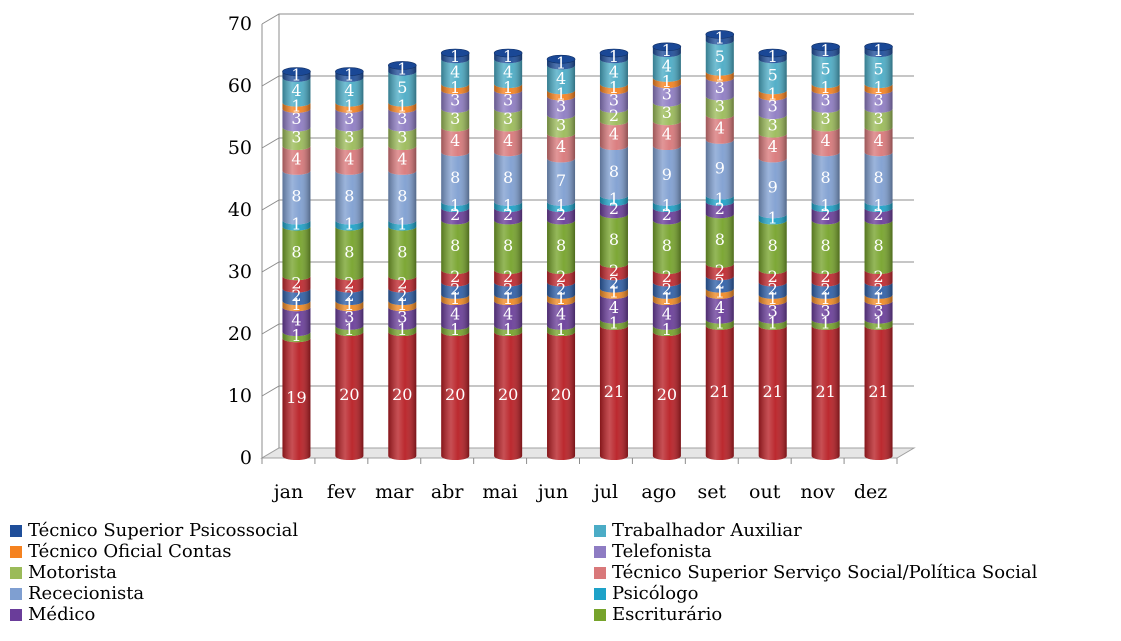 This screenshot has height=641, width=1121. Describe the element at coordinates (878, 391) in the screenshot. I see `data-label: 21` at that location.